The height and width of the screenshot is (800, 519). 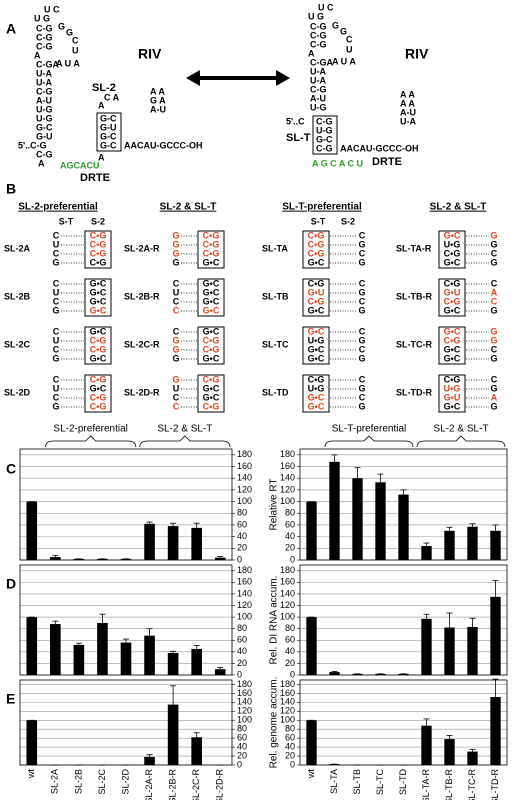 What do you see at coordinates (17, 344) in the screenshot?
I see `construct-name: SL-2C` at bounding box center [17, 344].